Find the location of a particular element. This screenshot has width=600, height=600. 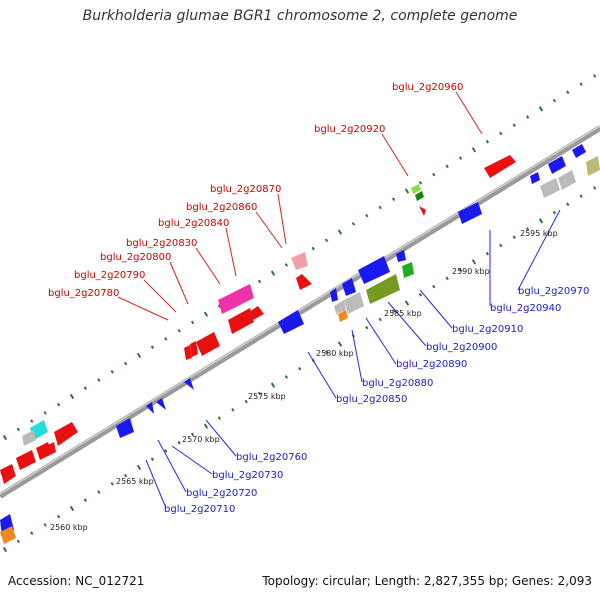

label-bglu_2g20920: bglu_2g20920 is located at coordinates (349, 129).